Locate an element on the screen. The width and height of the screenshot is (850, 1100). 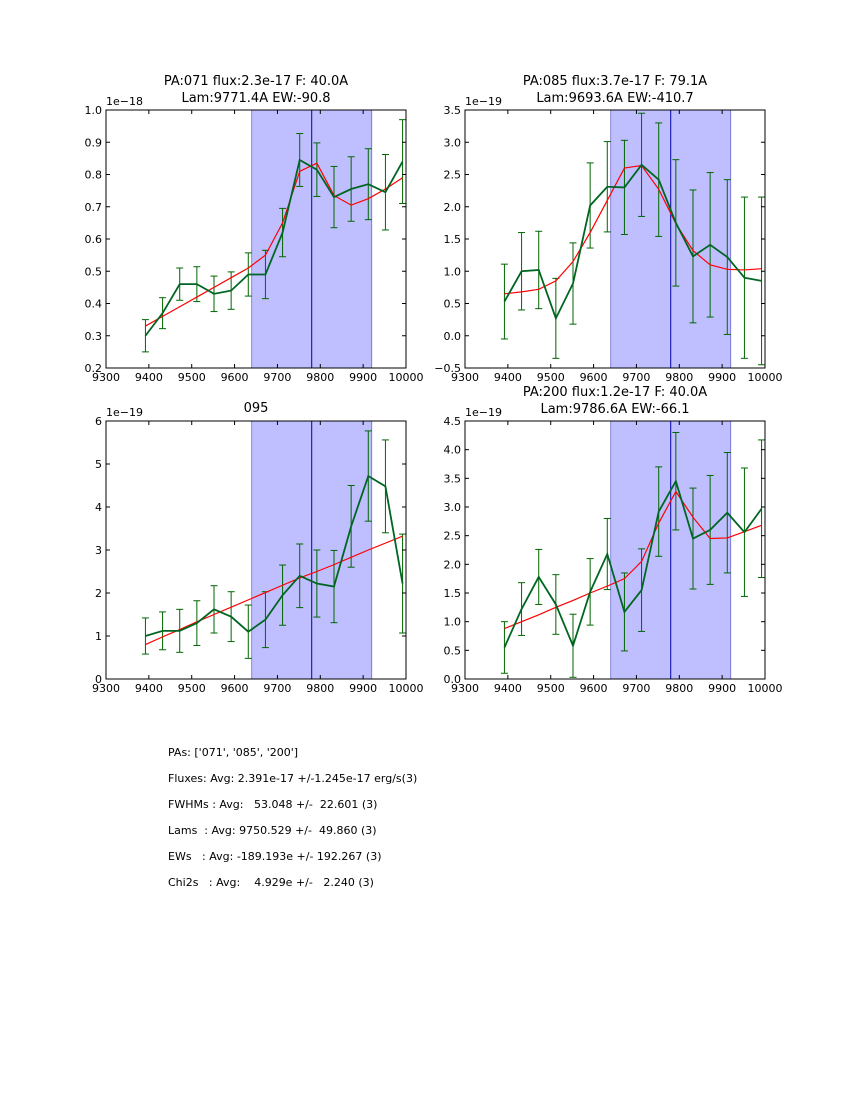
y-tick-label: 5 is located at coordinates (98, 464).